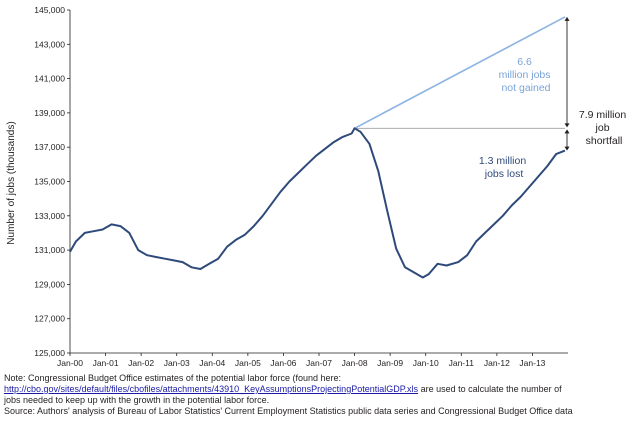 This screenshot has height=435, width=640. I want to click on x-tick-label: Jan-10, so click(426, 363).